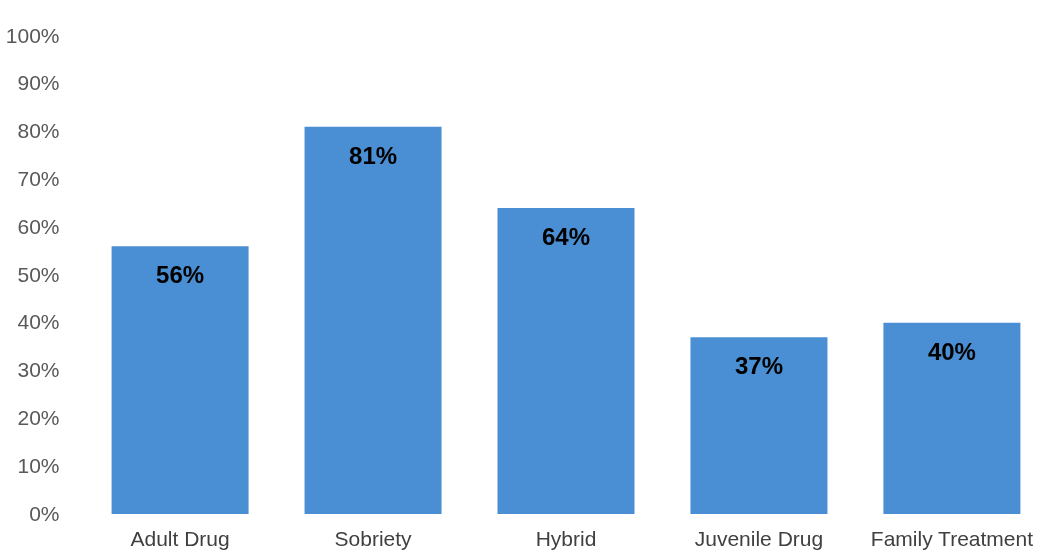 This screenshot has height=554, width=1064. Describe the element at coordinates (566, 237) in the screenshot. I see `data-label: 64%` at that location.